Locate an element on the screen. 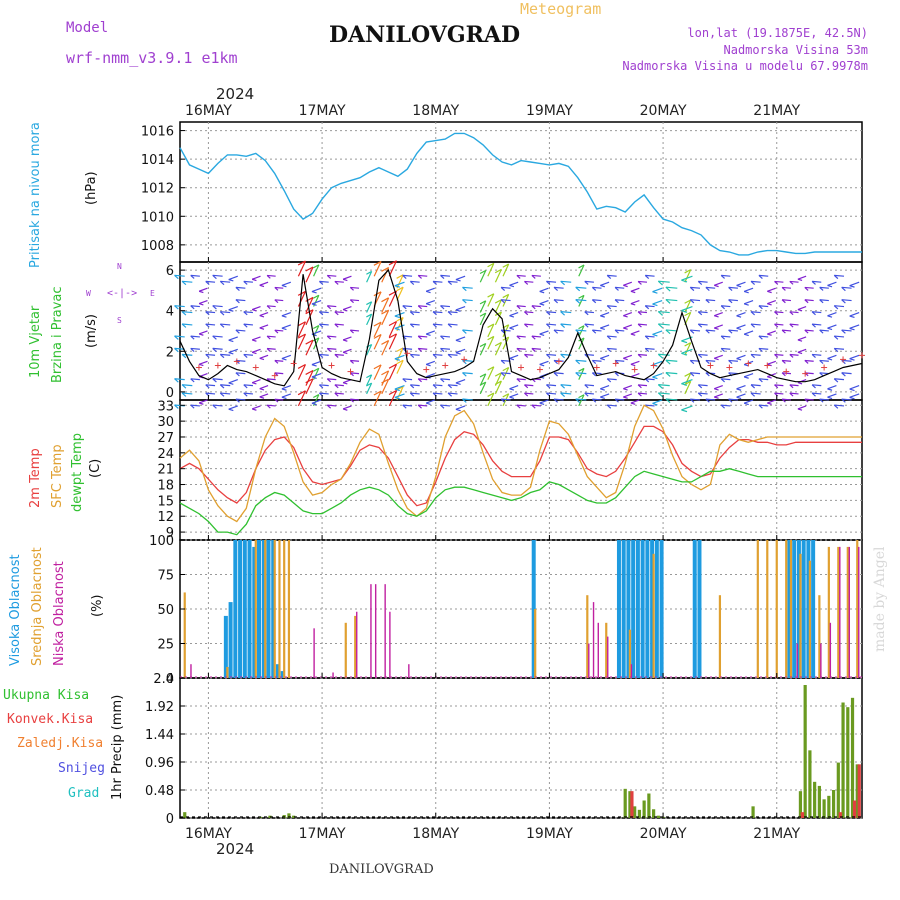 The height and width of the screenshot is (900, 900). y-tick-label-wind: 4 is located at coordinates (170, 312).